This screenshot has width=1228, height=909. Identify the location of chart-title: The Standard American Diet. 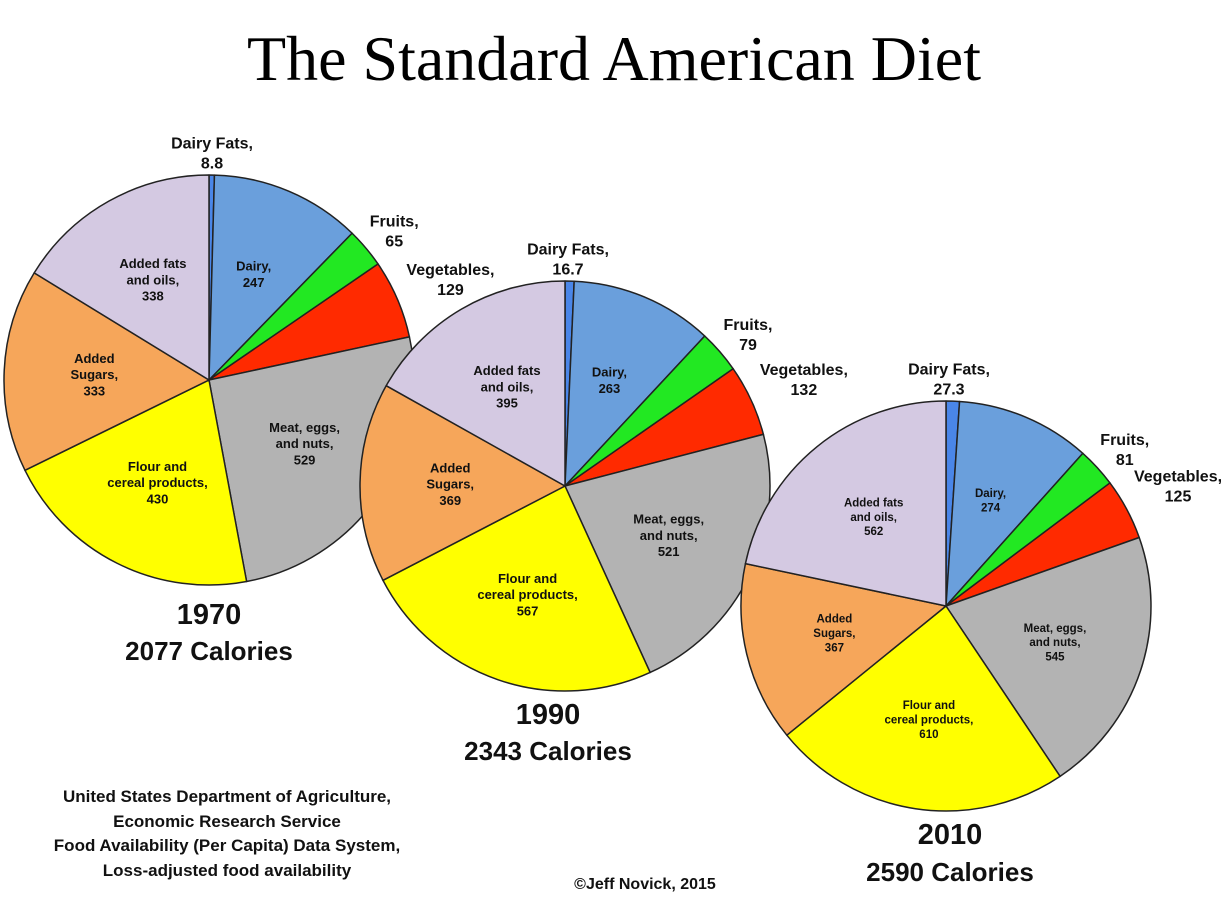
(614, 58).